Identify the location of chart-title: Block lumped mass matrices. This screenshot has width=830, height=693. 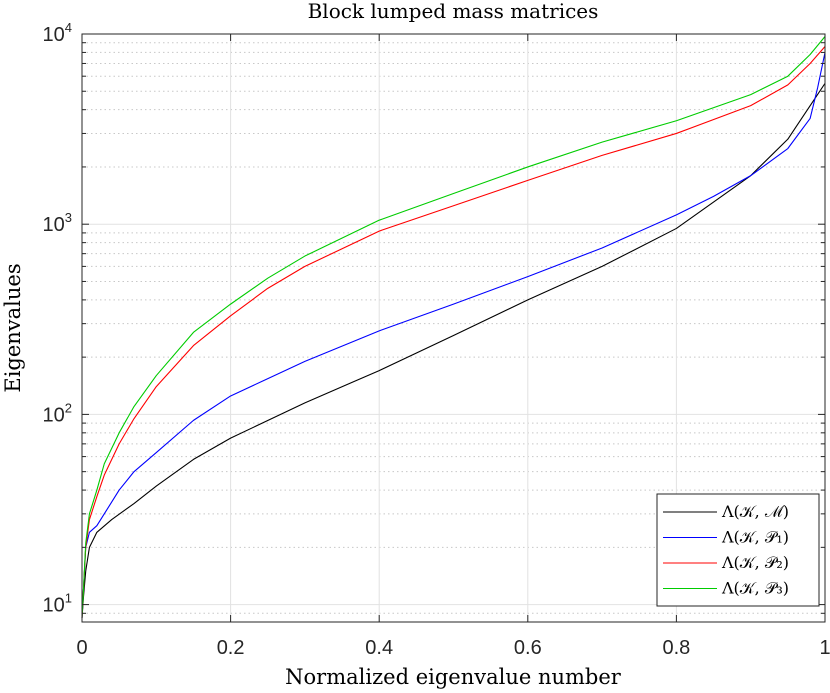
(453, 11).